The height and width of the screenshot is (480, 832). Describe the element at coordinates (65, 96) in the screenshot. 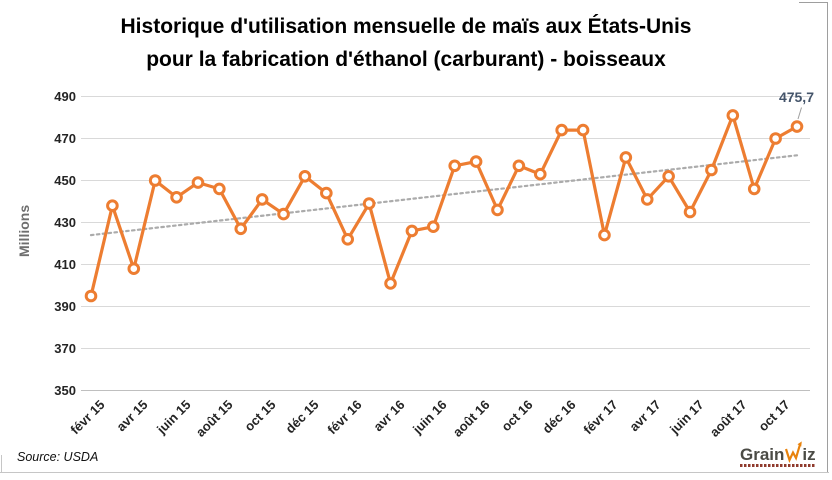

I see `y-axis-tick-label: 490` at that location.